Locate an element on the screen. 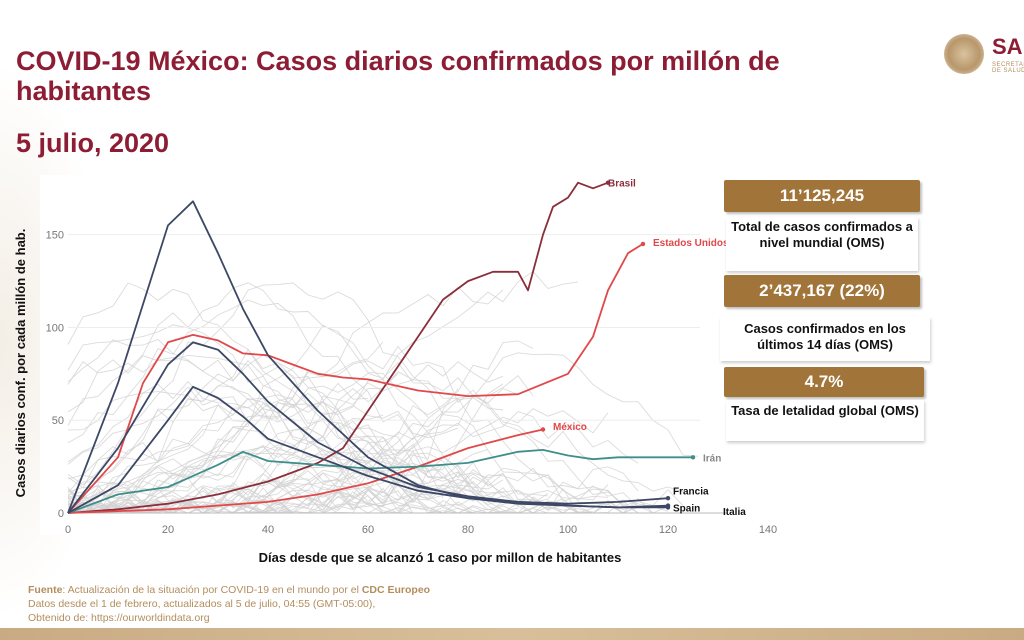 This screenshot has width=1024, height=640. series-label: Francia is located at coordinates (691, 492).